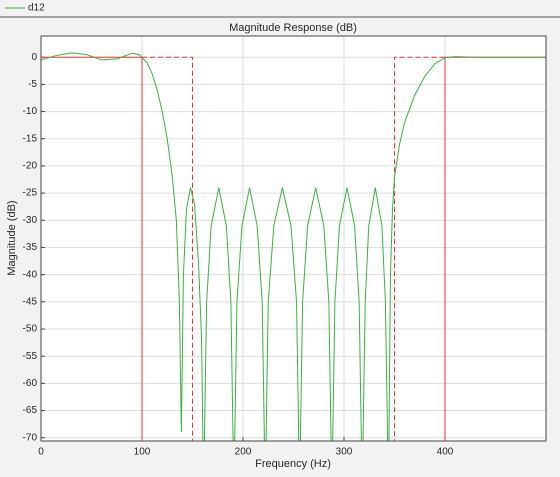 Image resolution: width=560 pixels, height=477 pixels. What do you see at coordinates (34, 57) in the screenshot?
I see `y-tick-label: 0` at bounding box center [34, 57].